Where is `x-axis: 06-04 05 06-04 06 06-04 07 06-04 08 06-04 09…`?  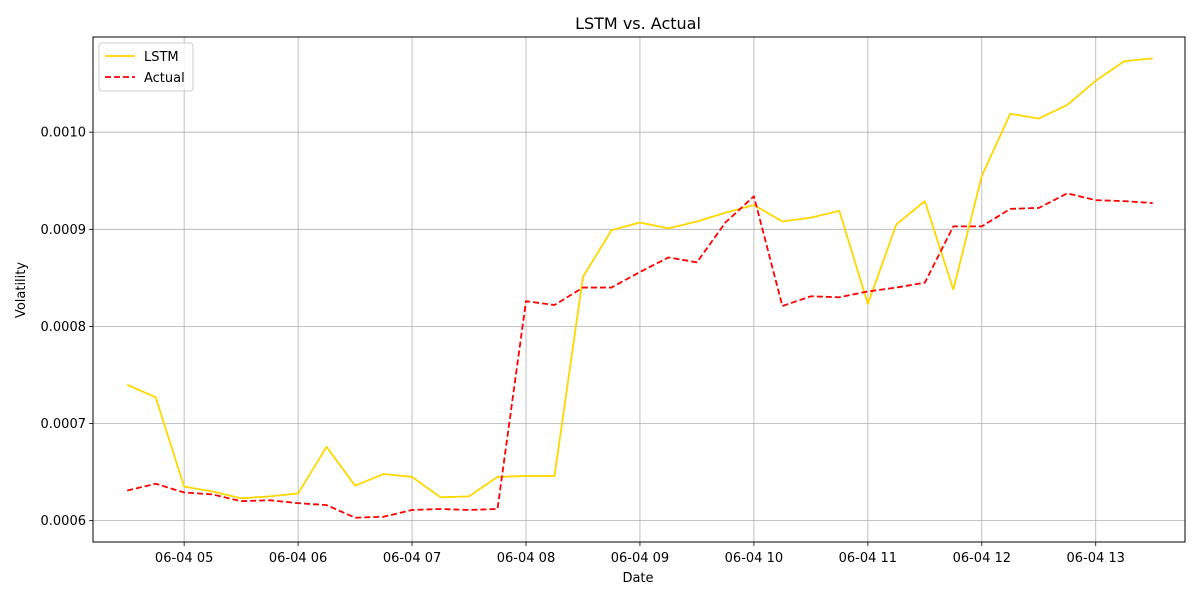 x-axis: 06-04 05 06-04 06 06-04 07 06-04 08 06-04 09… is located at coordinates (640, 554).